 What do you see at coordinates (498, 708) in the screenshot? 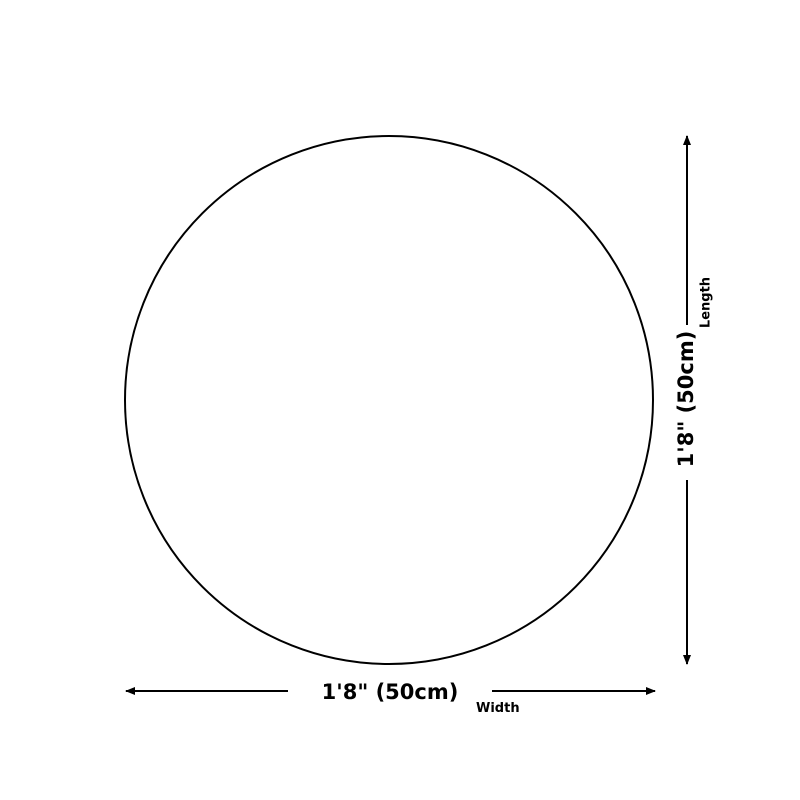
I see `width-label: Width` at bounding box center [498, 708].